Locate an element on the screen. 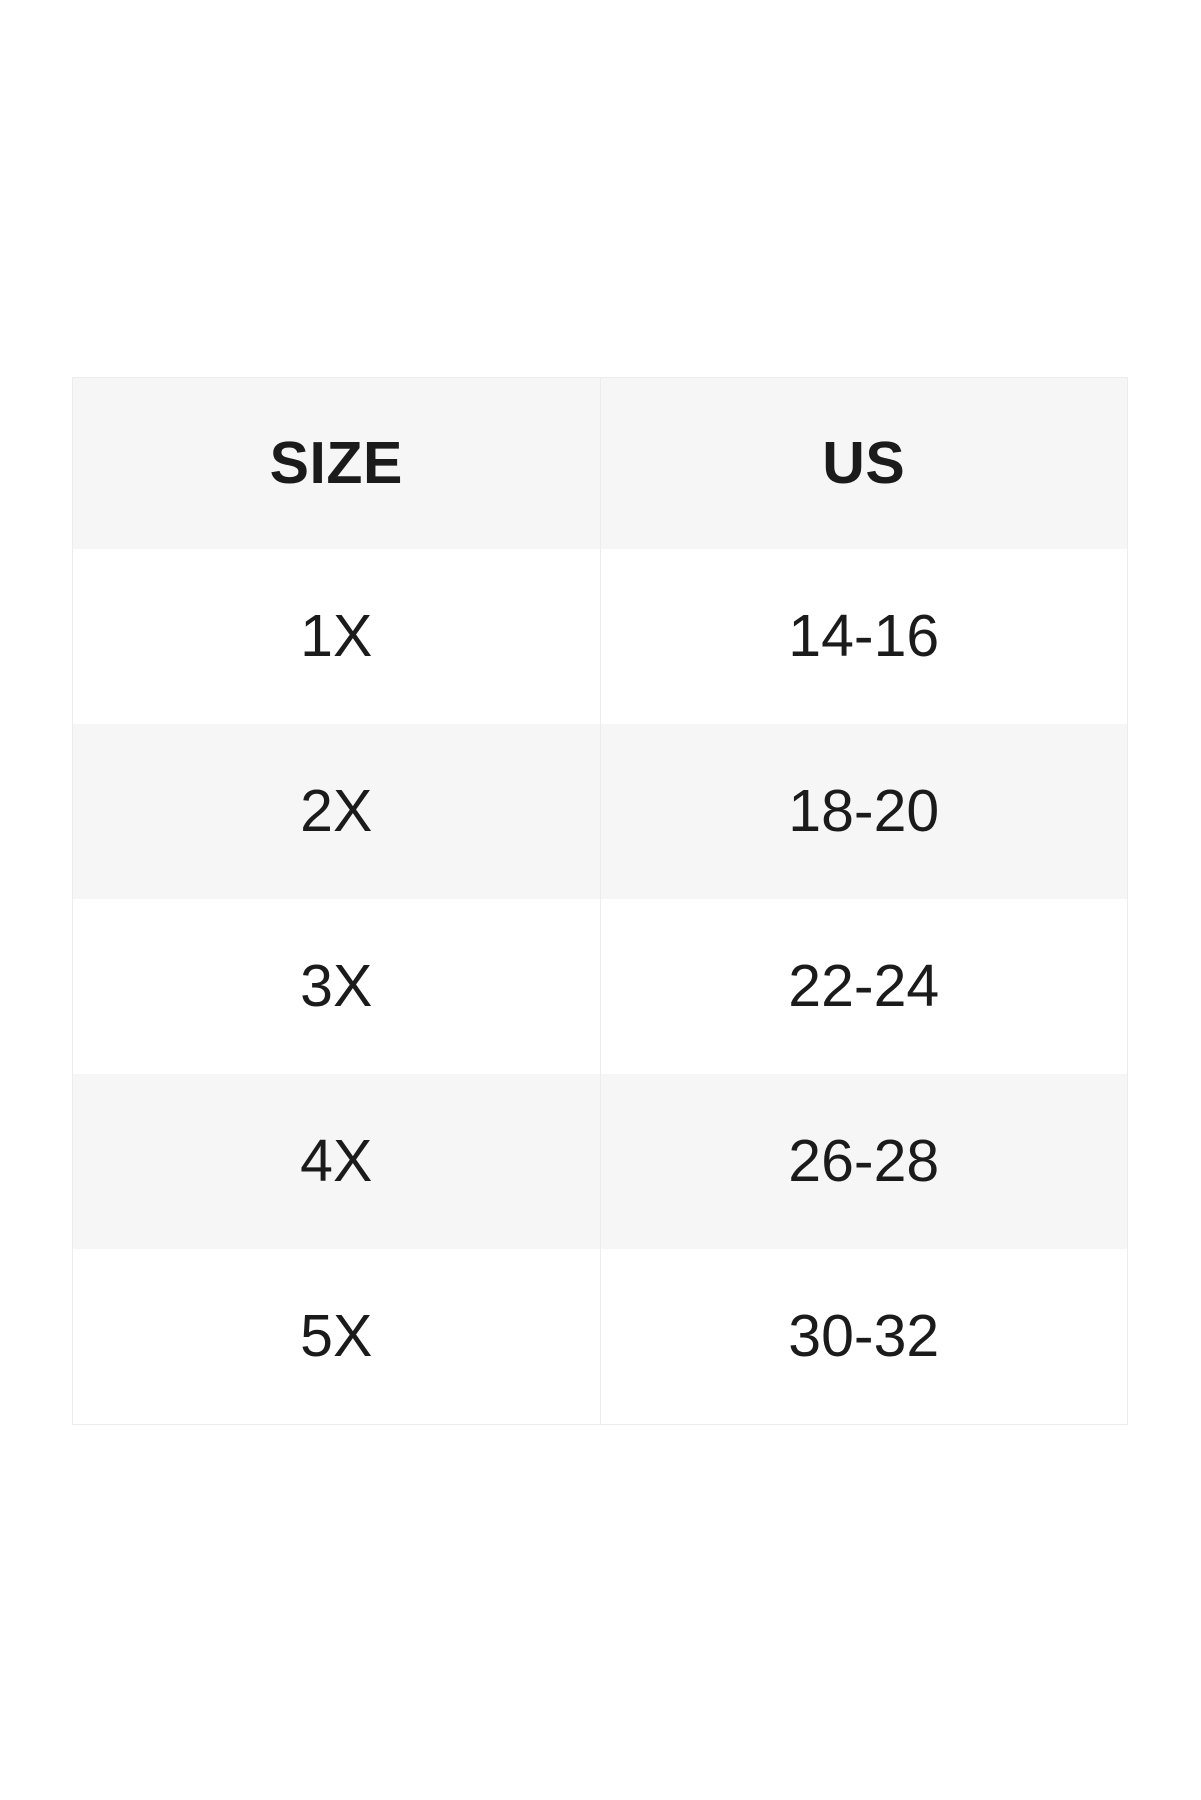 This screenshot has height=1800, width=1201. table-row: 2X 18-20 is located at coordinates (600, 811).